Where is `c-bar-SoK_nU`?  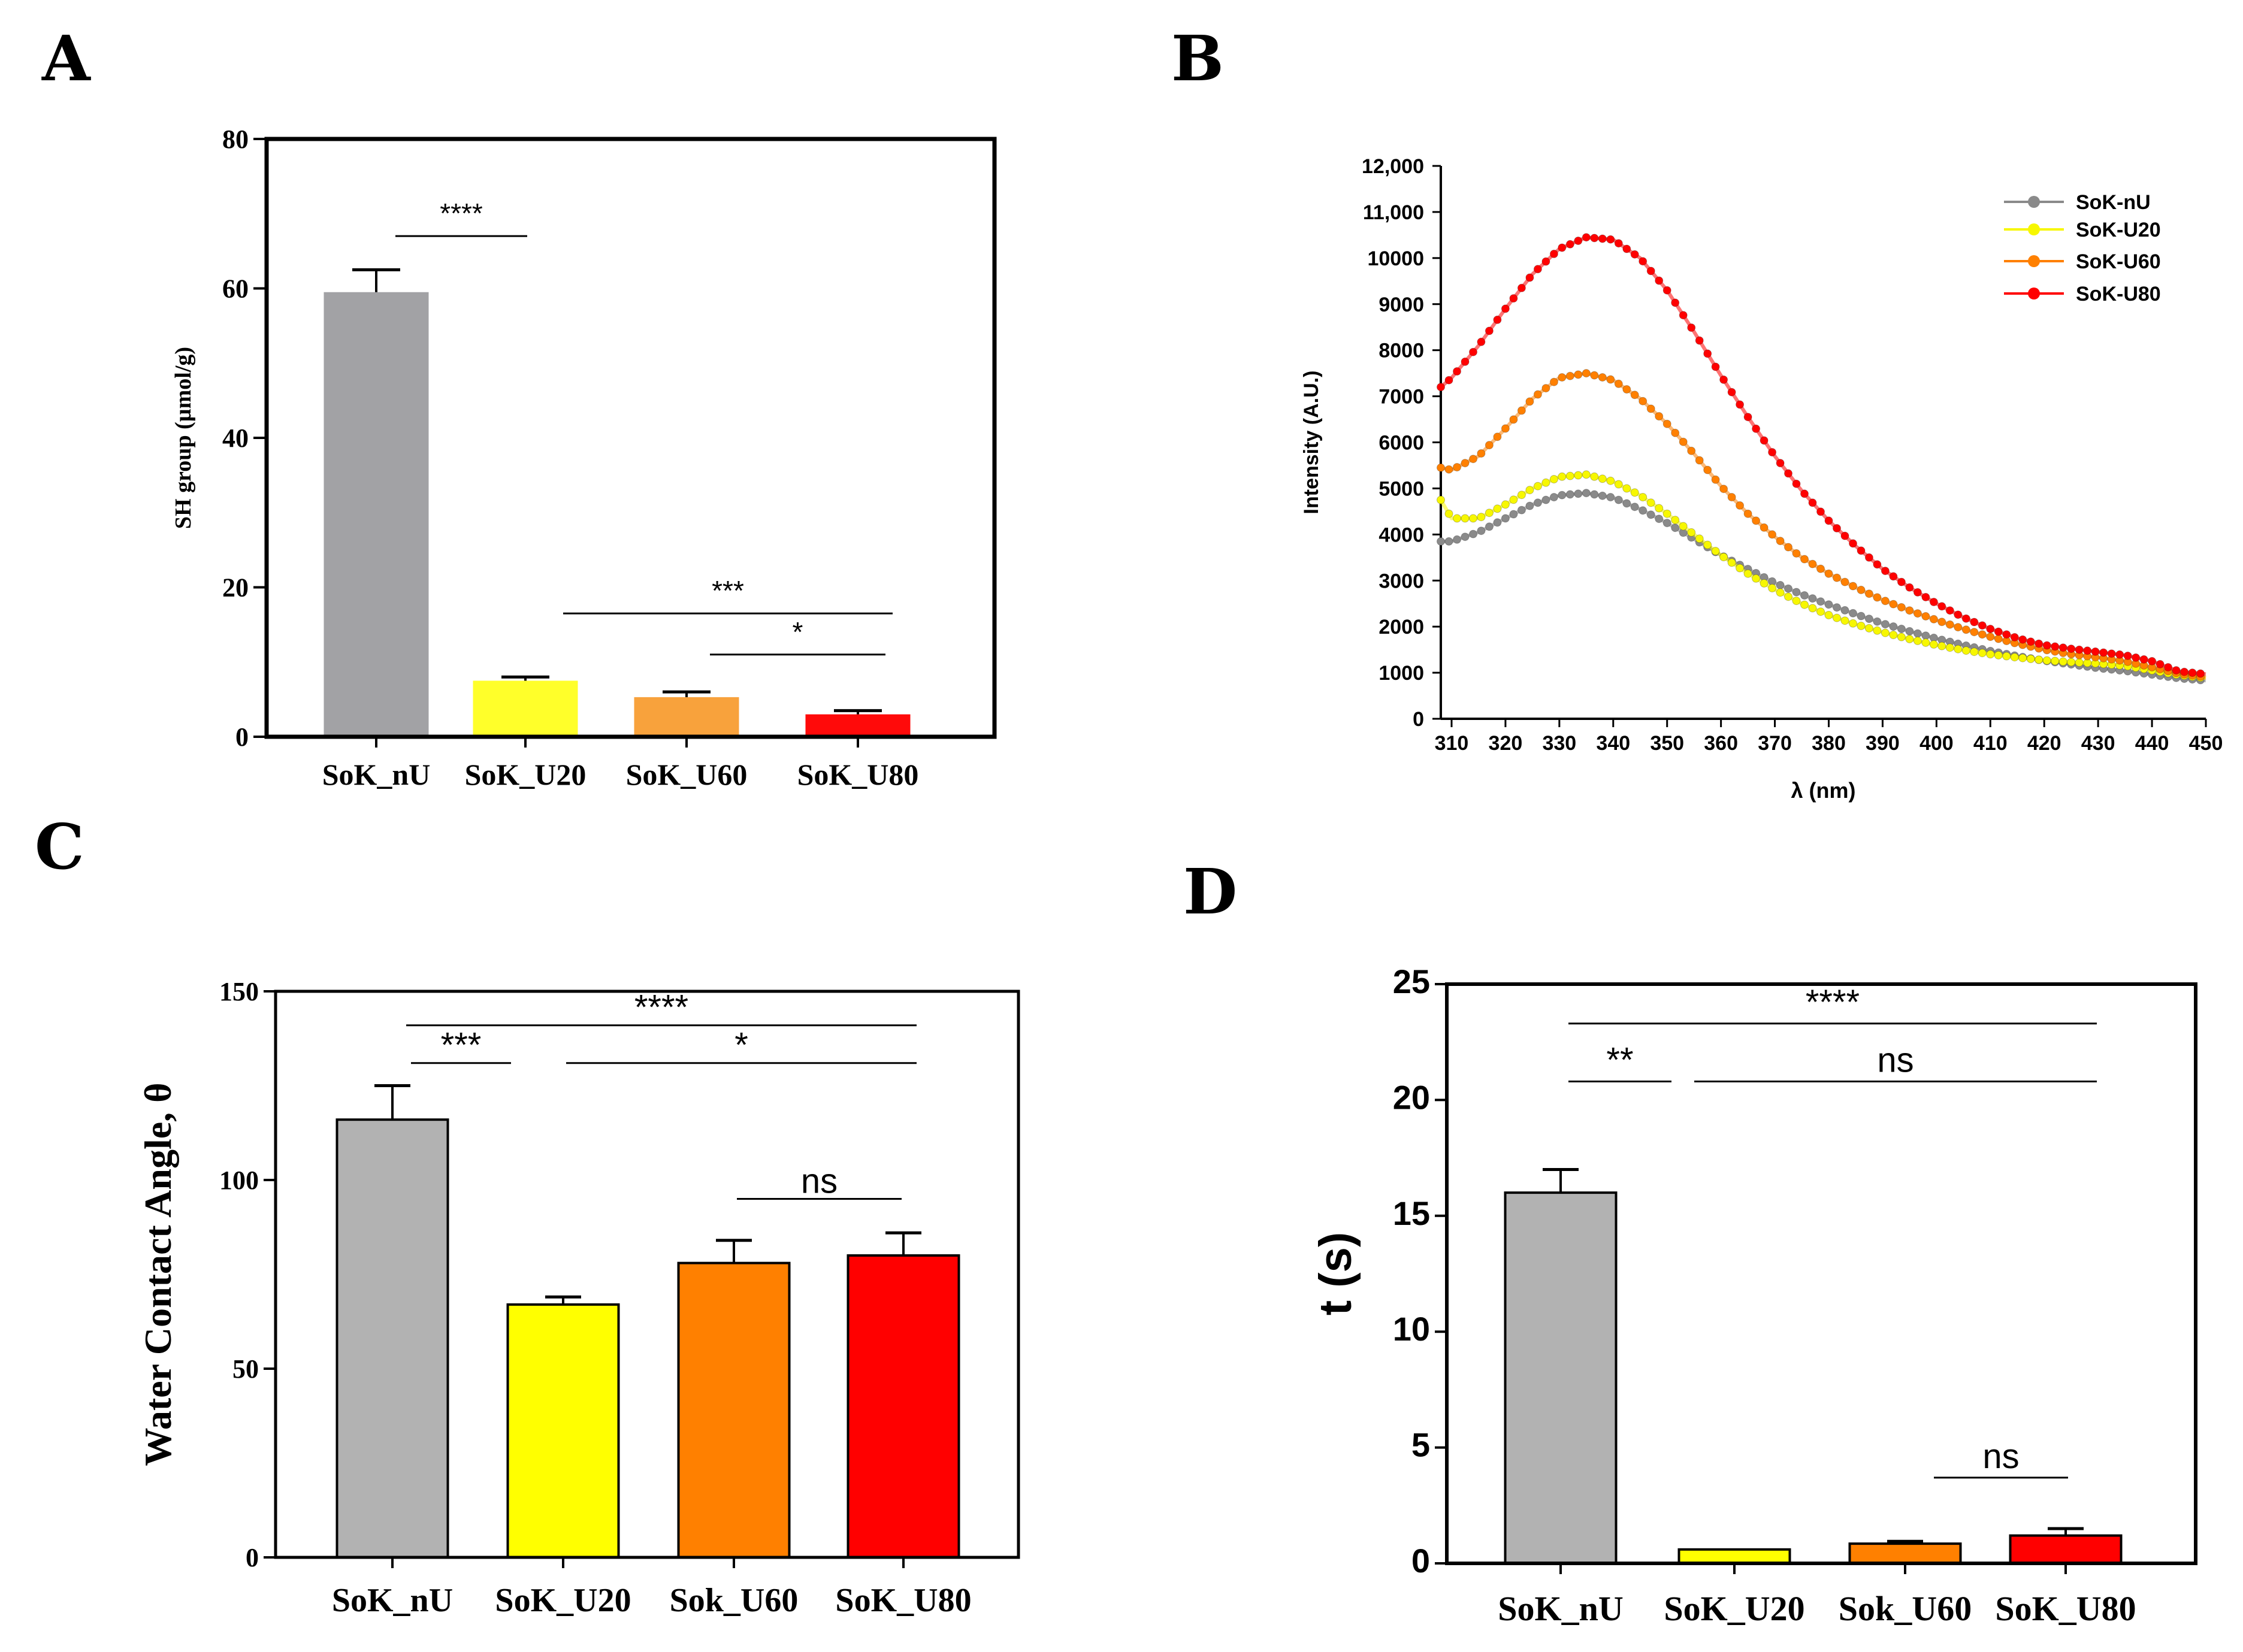 c-bar-SoK_nU is located at coordinates (392, 1338).